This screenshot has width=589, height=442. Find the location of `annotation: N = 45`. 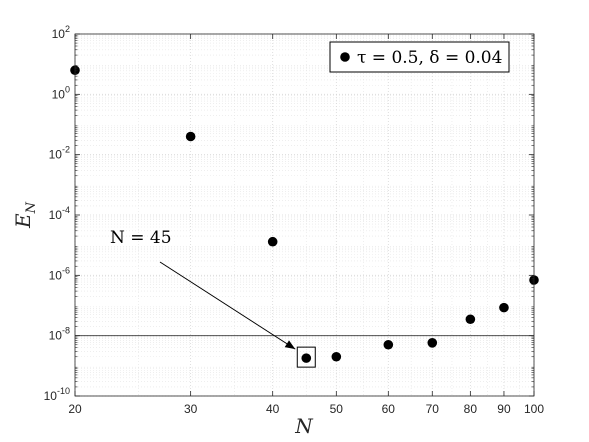

annotation: N = 45 is located at coordinates (213, 298).